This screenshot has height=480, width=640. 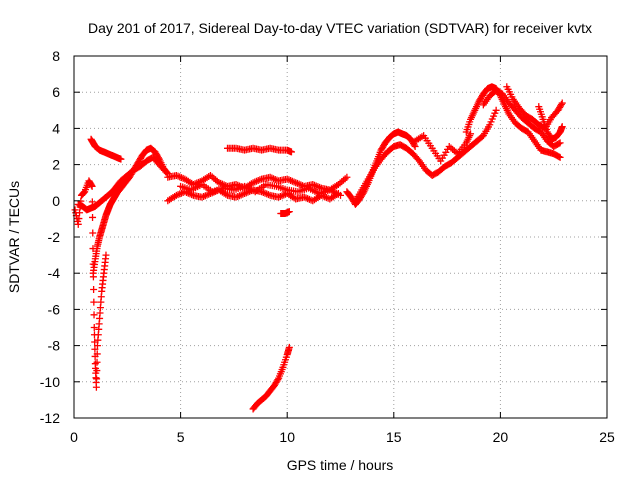 I want to click on series-early-high-arc, so click(x=106, y=149).